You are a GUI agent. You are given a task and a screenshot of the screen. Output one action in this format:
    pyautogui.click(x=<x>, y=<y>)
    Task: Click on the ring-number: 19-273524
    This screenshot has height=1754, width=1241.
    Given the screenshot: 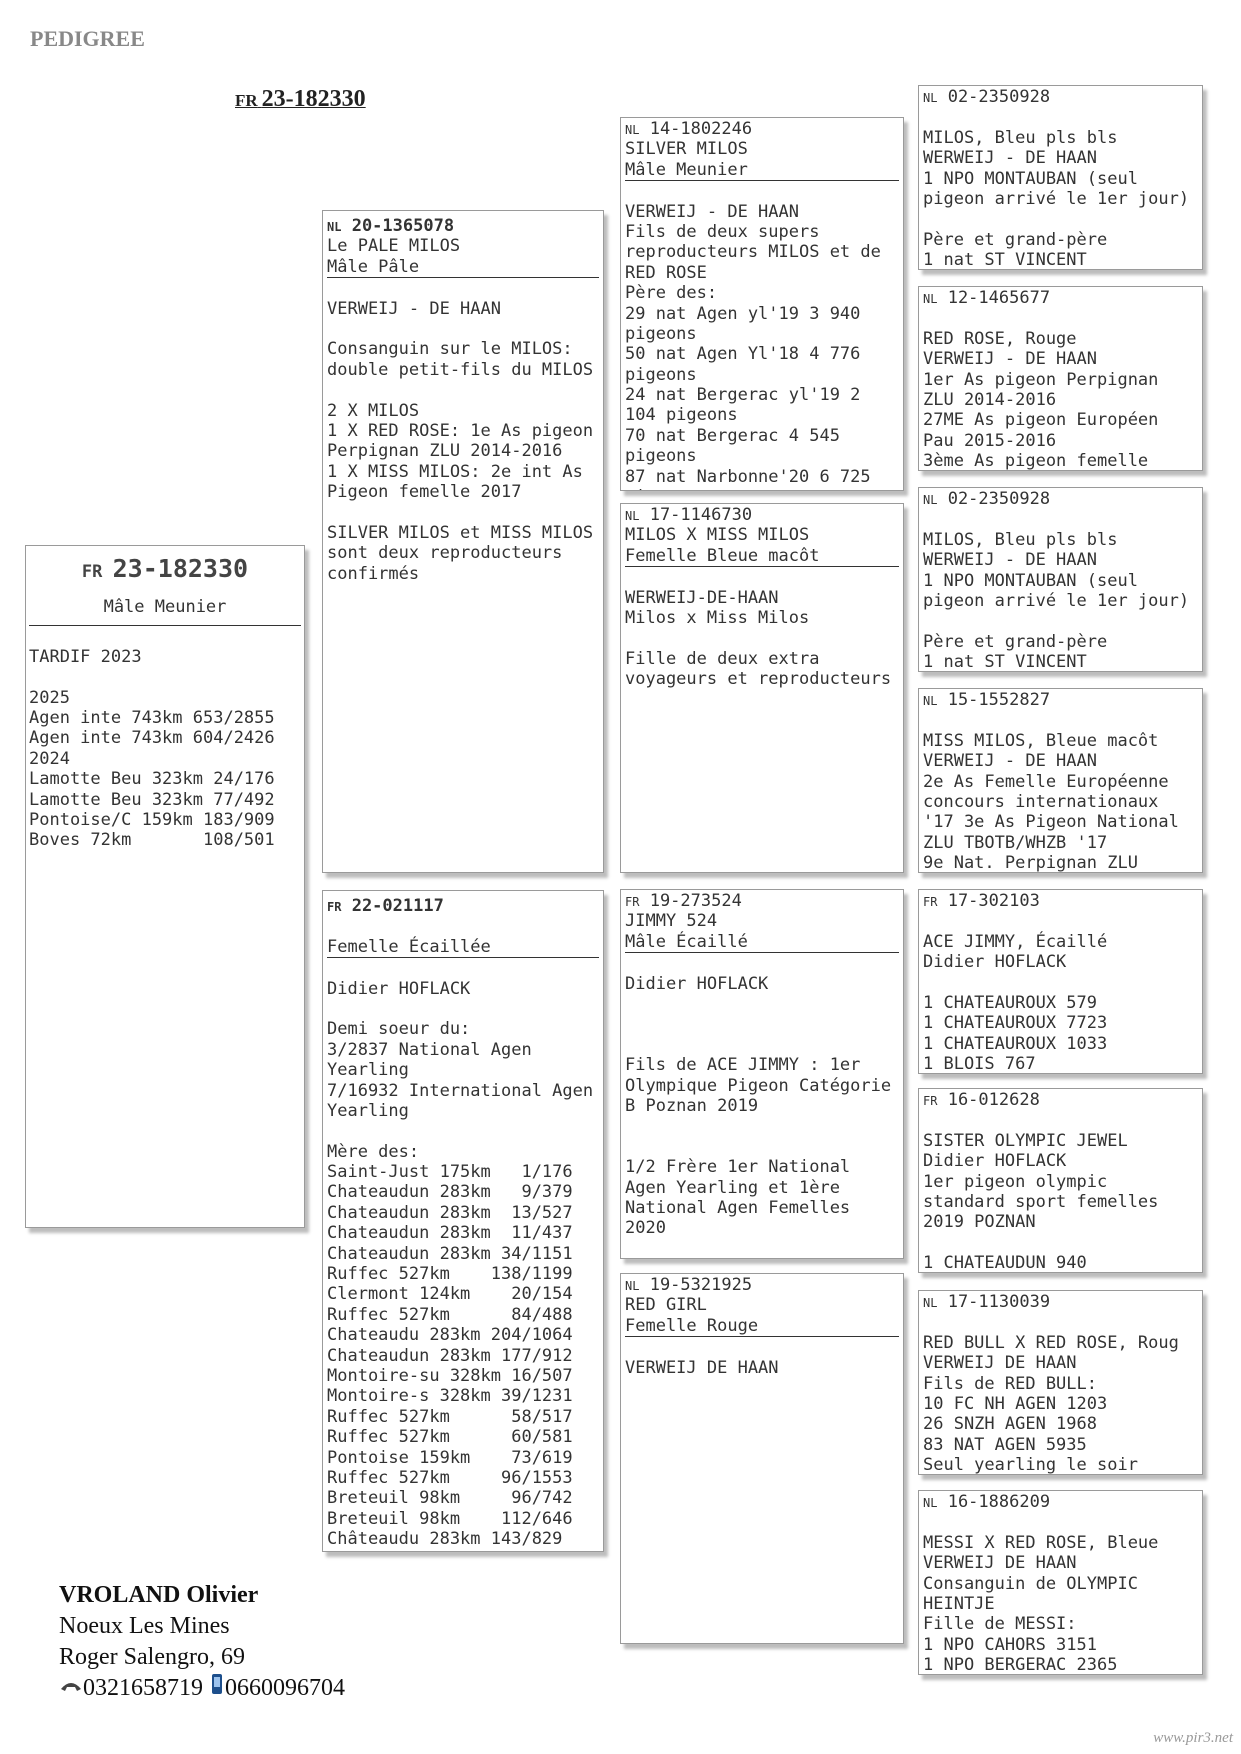 What is the action you would take?
    pyautogui.click(x=695, y=901)
    